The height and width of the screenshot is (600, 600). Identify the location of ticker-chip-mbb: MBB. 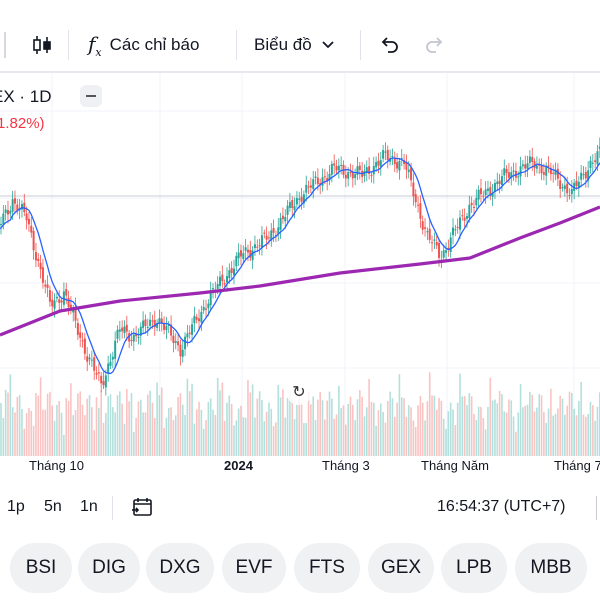
(551, 568).